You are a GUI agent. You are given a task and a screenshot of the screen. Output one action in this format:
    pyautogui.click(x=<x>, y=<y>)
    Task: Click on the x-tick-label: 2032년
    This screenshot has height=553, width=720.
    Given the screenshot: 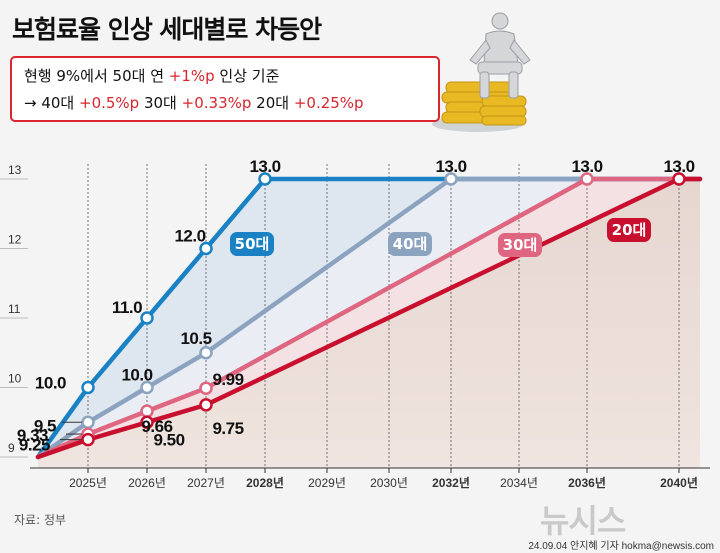 What is the action you would take?
    pyautogui.click(x=451, y=483)
    